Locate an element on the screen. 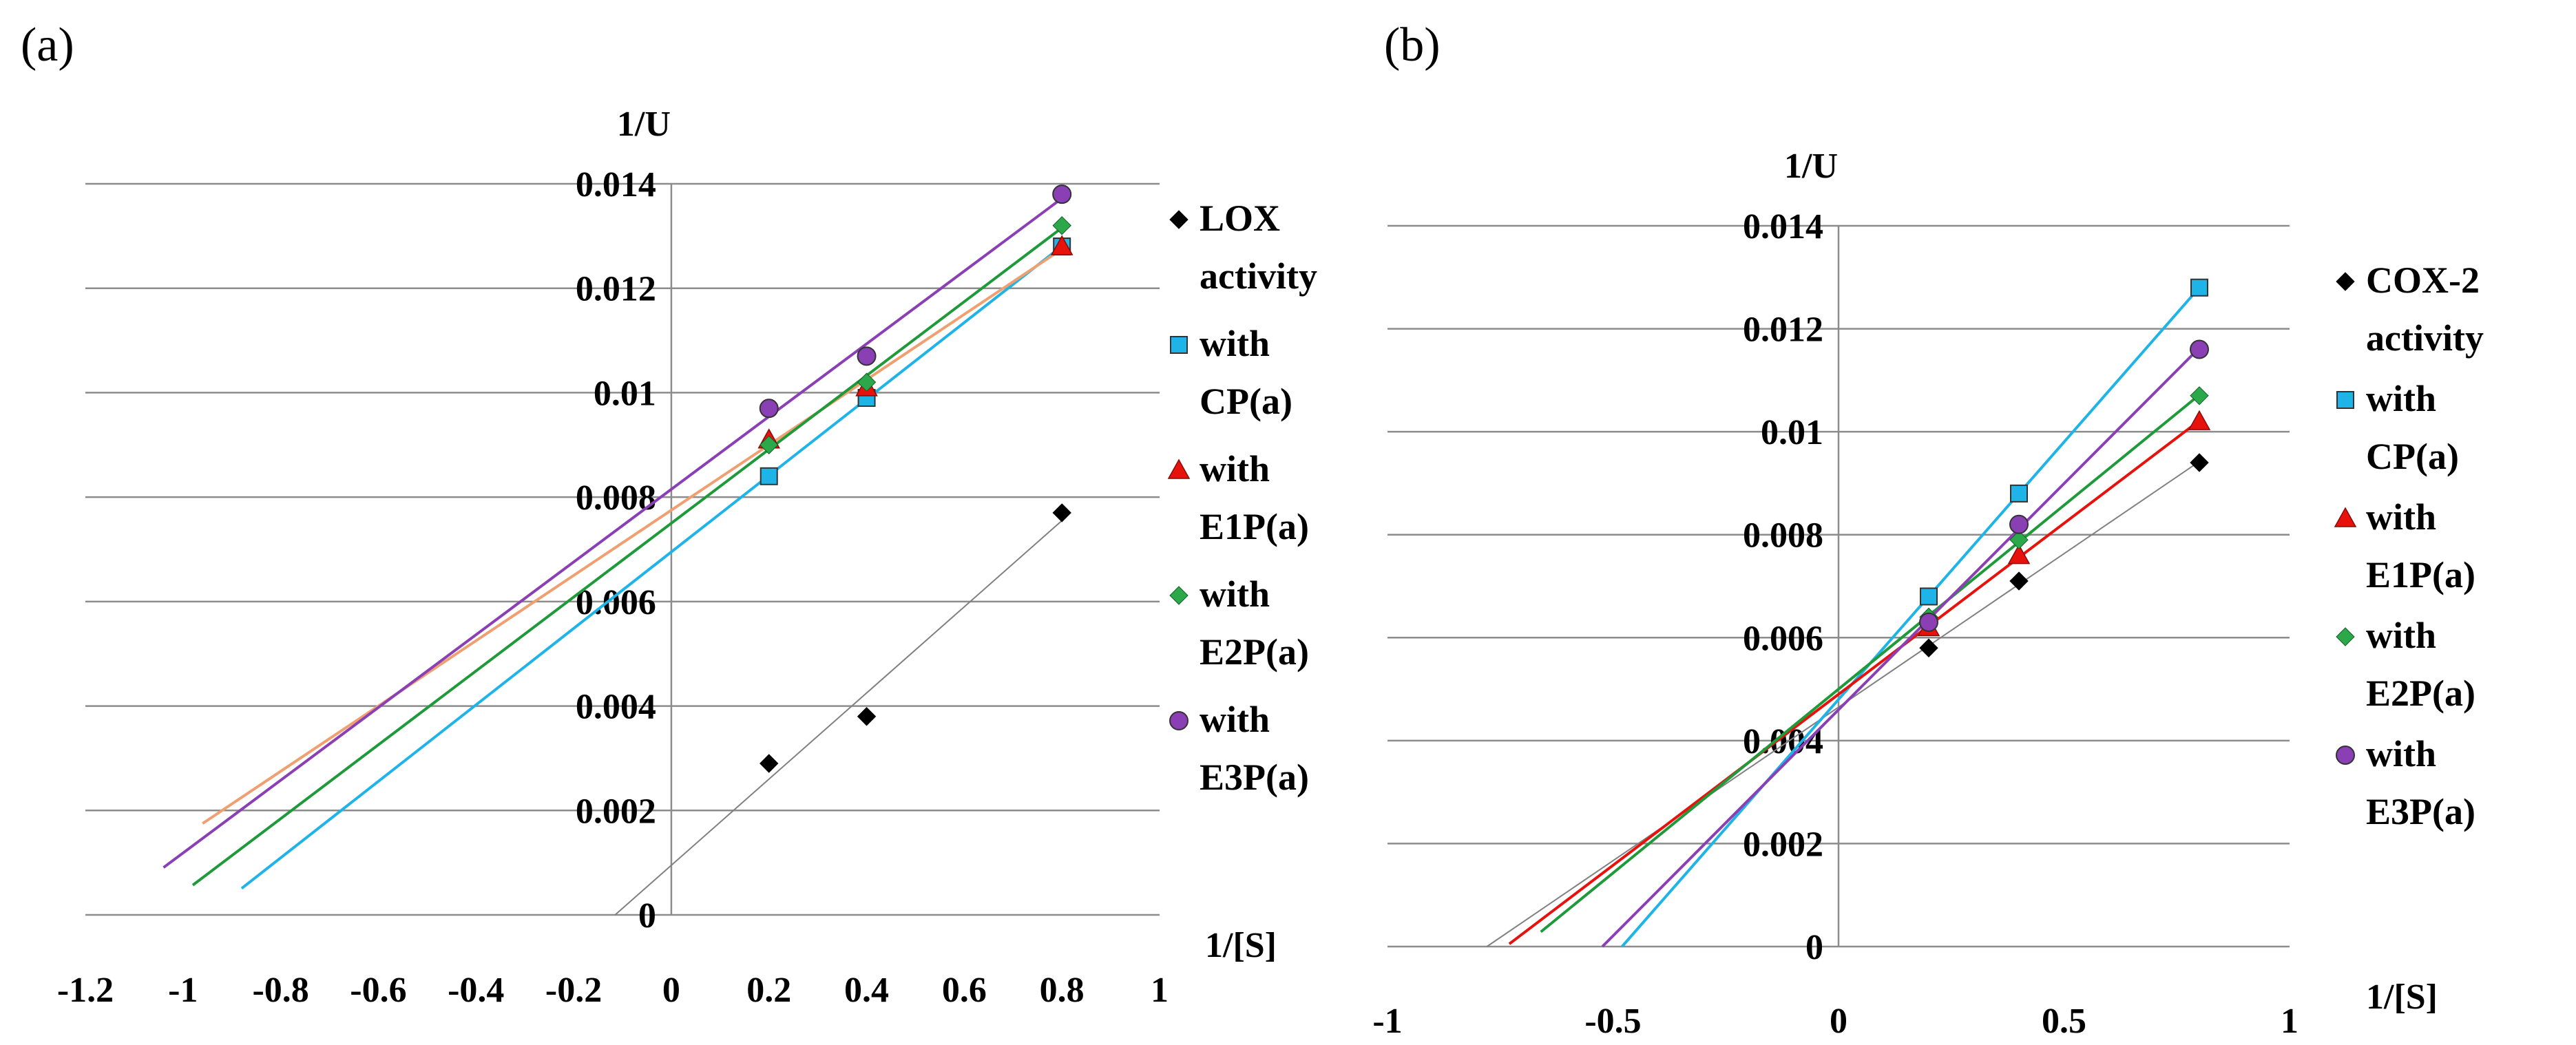 Image resolution: width=2576 pixels, height=1045 pixels. chart-b-legend-label-4: with is located at coordinates (2401, 753).